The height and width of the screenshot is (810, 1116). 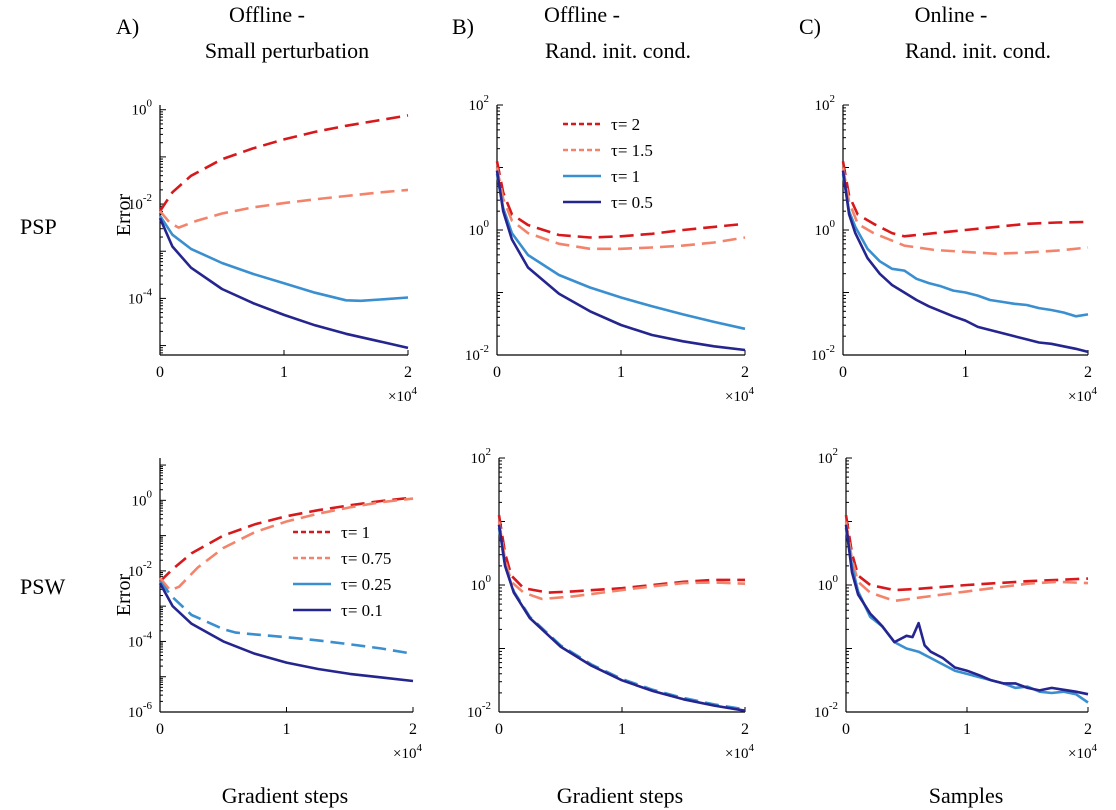 I want to click on legend-psp: τ= 2 τ= 1.5 τ= 1 τ= 0.5, so click(x=608, y=163).